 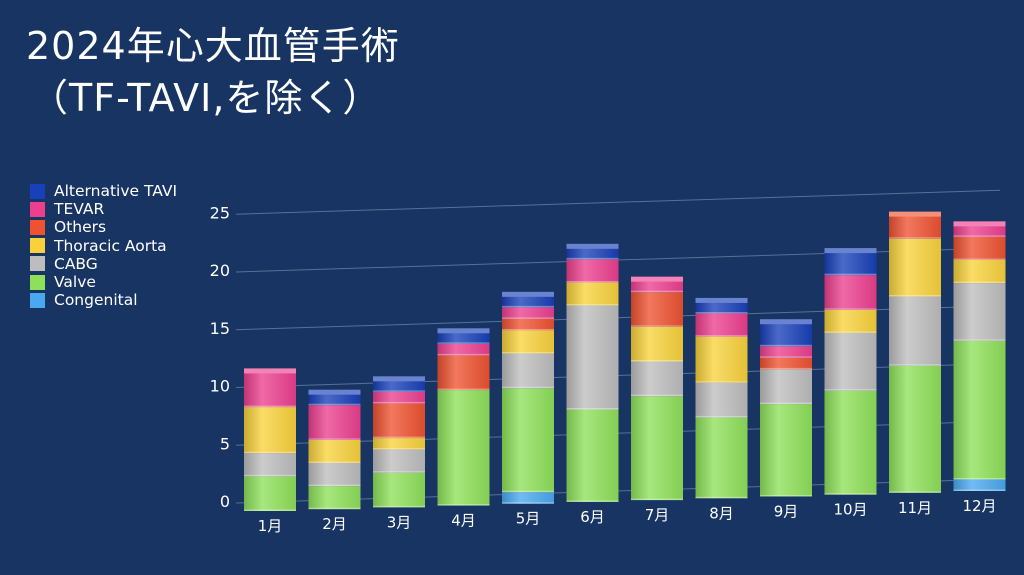 I want to click on legend-item: Thoracic Aorta, so click(x=103, y=246).